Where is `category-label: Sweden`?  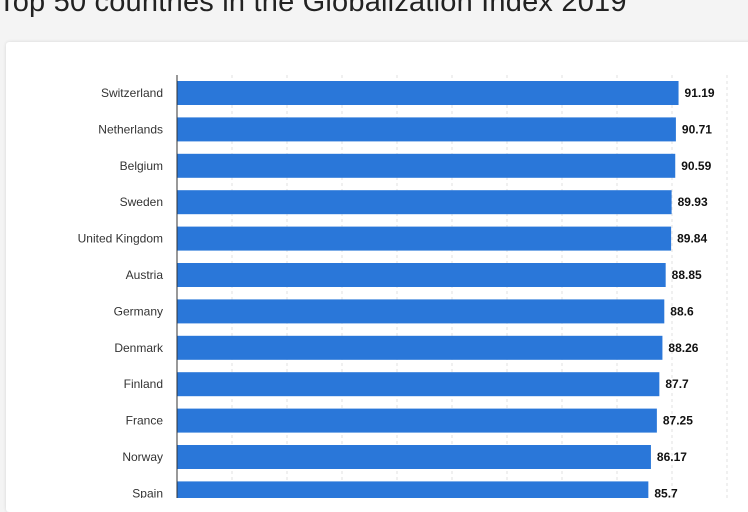 category-label: Sweden is located at coordinates (141, 202).